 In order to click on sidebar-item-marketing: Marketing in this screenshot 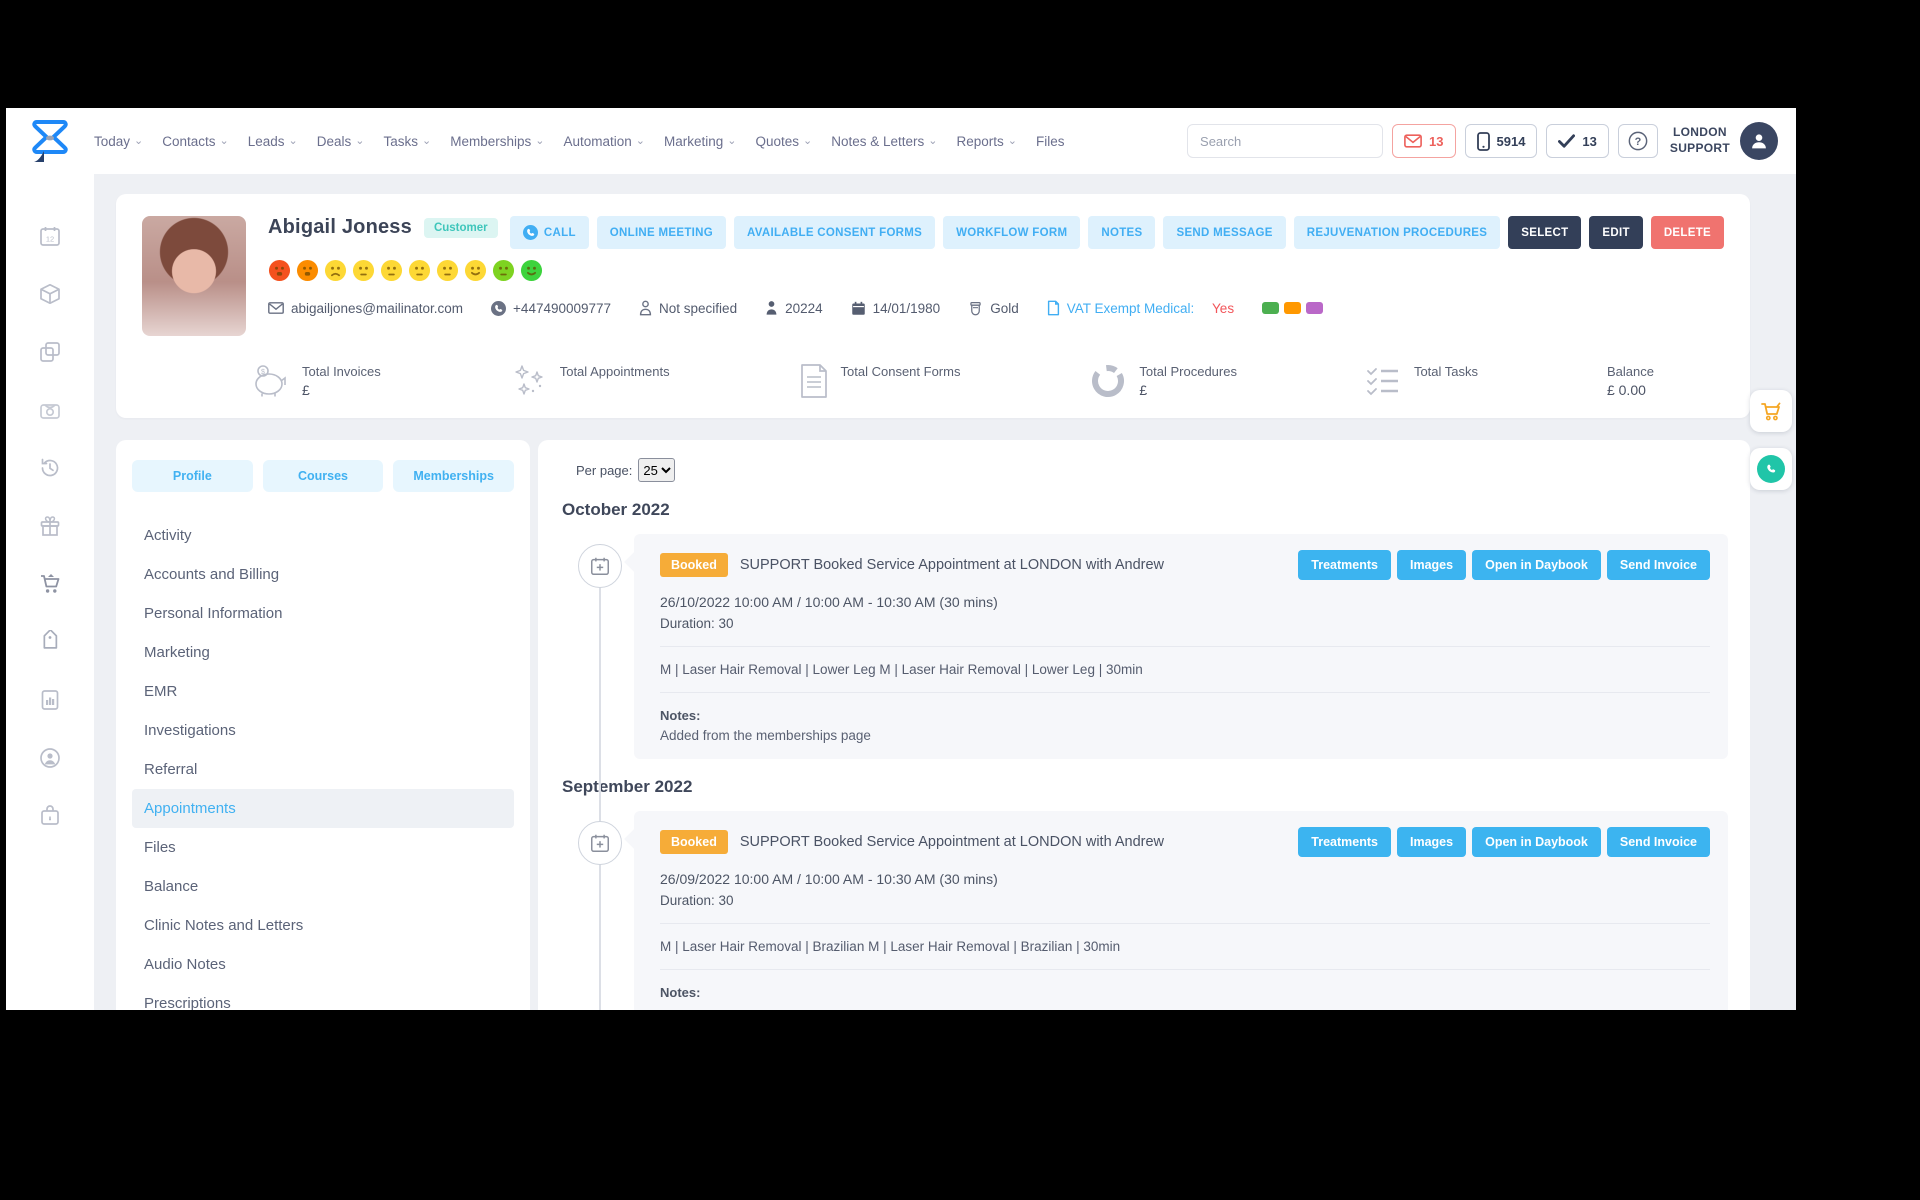, I will do `click(177, 652)`.